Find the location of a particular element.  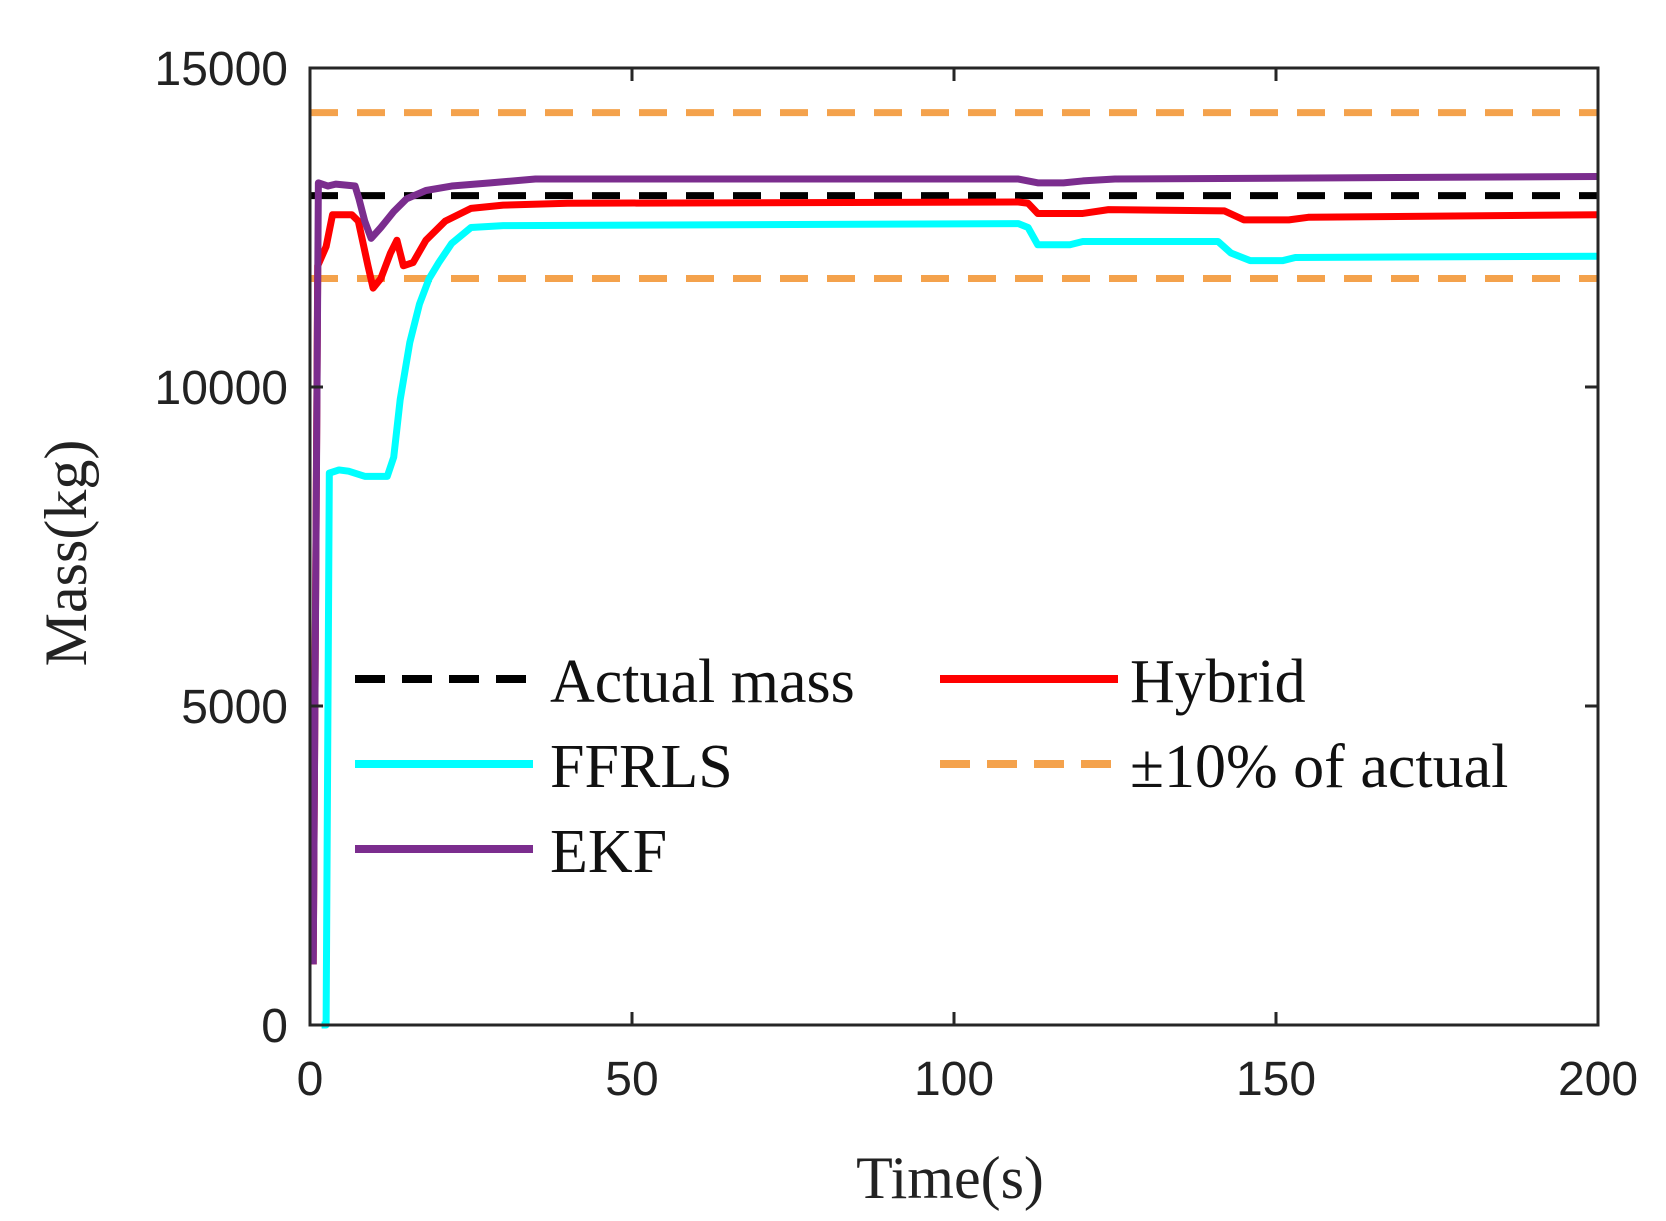

legend-label-actual-mass: Actual mass is located at coordinates (702, 682).